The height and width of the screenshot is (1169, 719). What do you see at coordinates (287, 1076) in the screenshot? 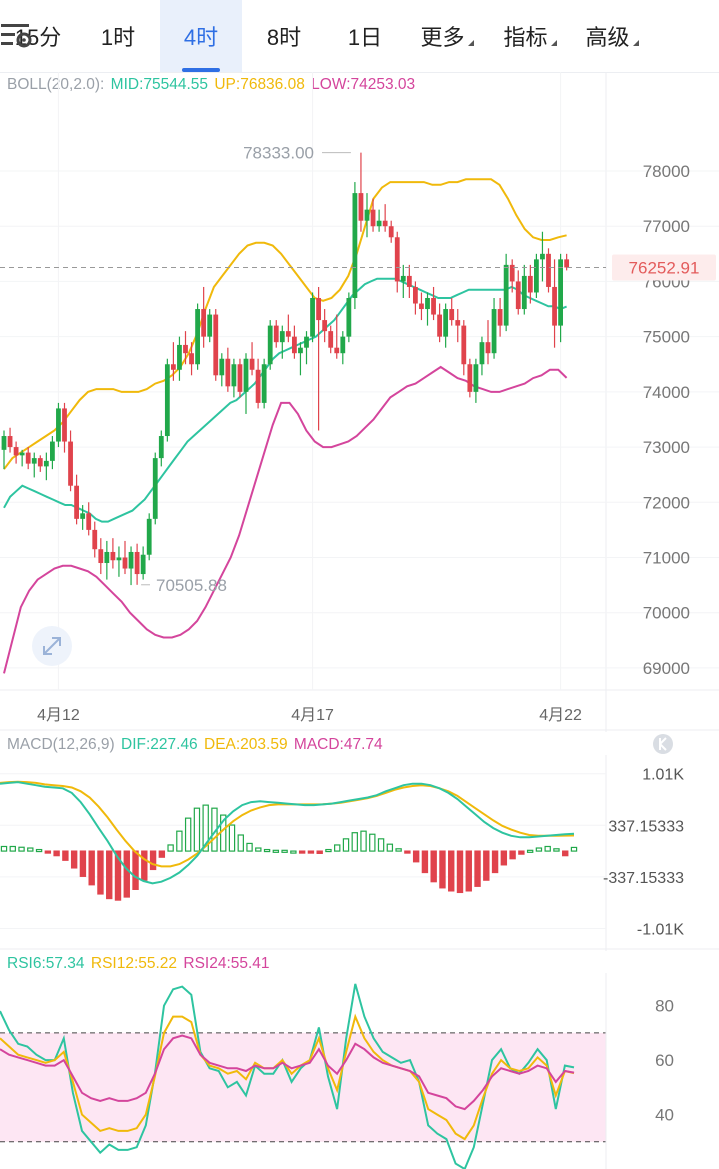
I see `rsi6-line` at bounding box center [287, 1076].